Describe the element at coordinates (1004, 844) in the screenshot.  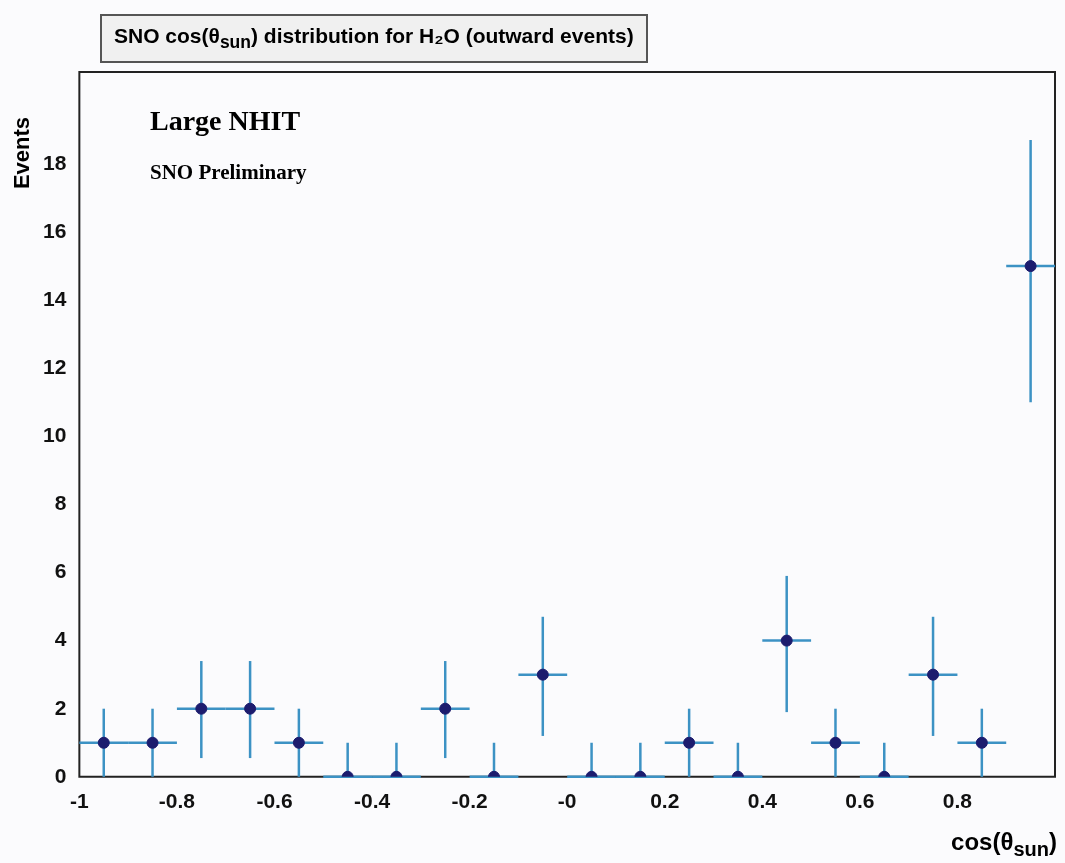
I see `x-axis-title: cos(θ$_{sun}$)` at that location.